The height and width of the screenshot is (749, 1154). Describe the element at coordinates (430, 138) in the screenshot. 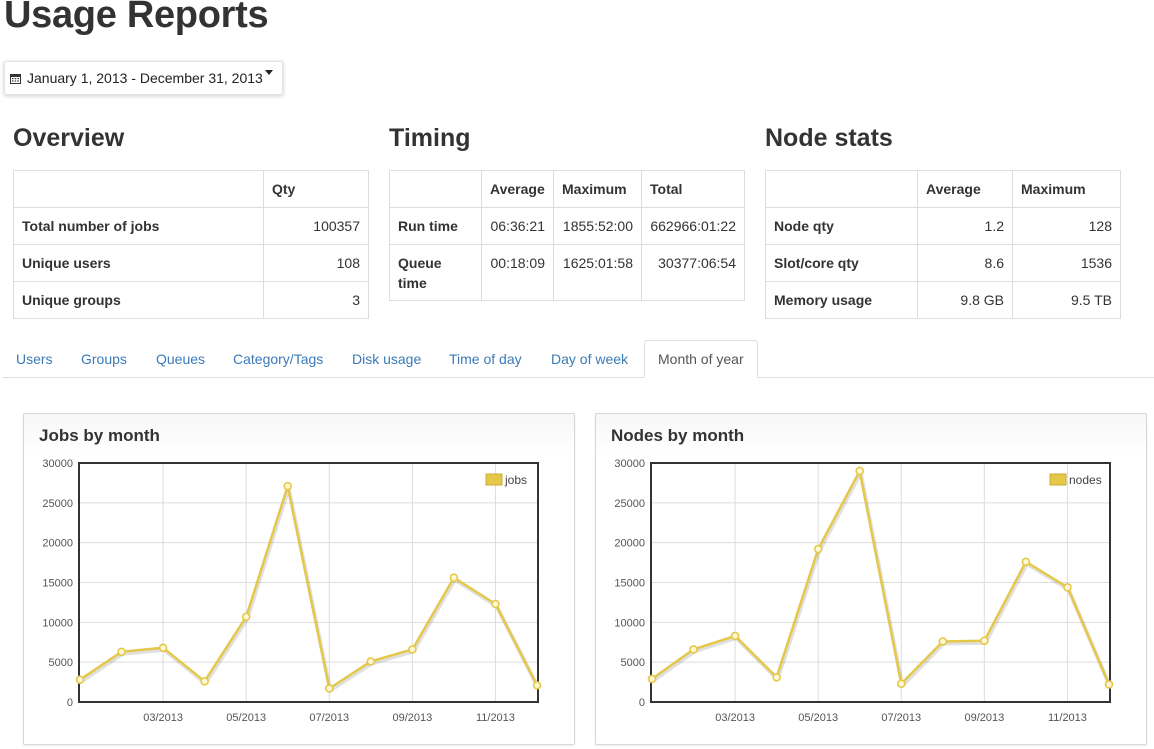

I see `timing-title: Timing` at that location.